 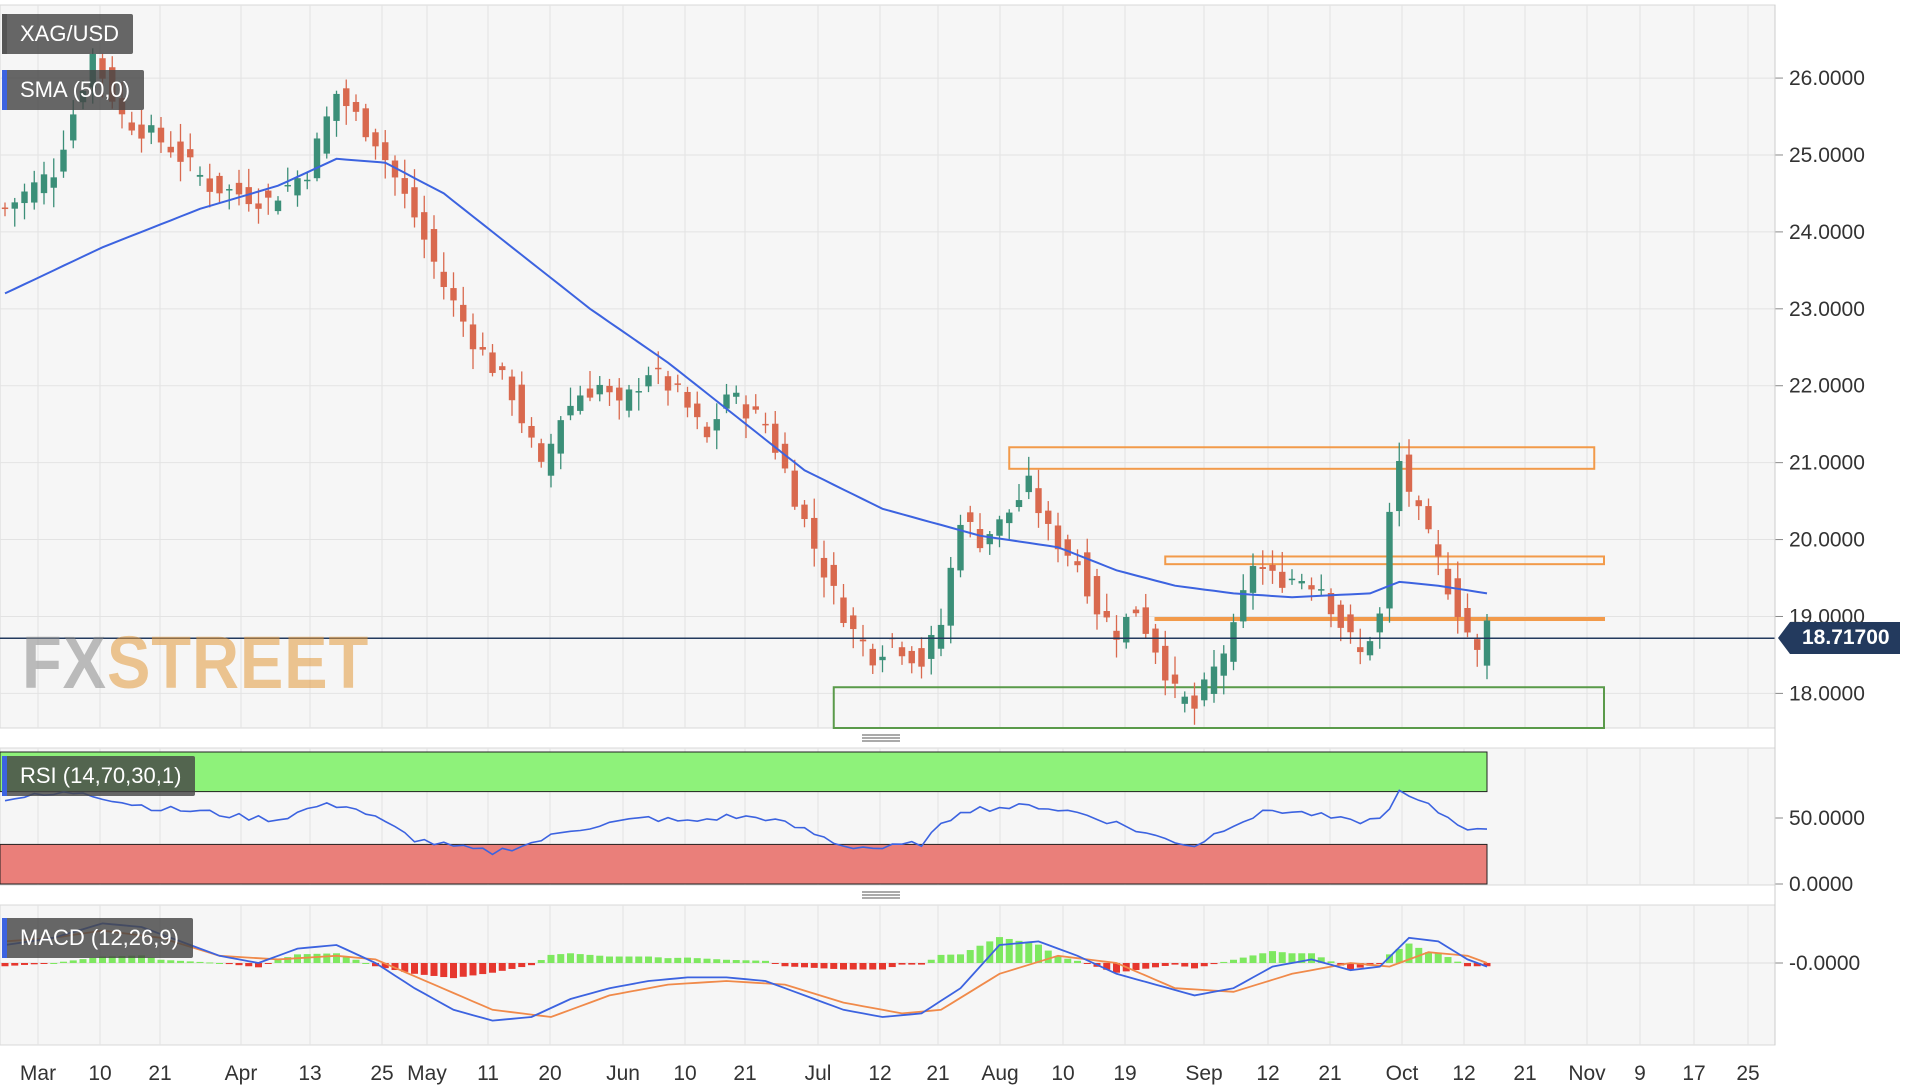 I want to click on x-tick-label: Jul, so click(x=818, y=1073).